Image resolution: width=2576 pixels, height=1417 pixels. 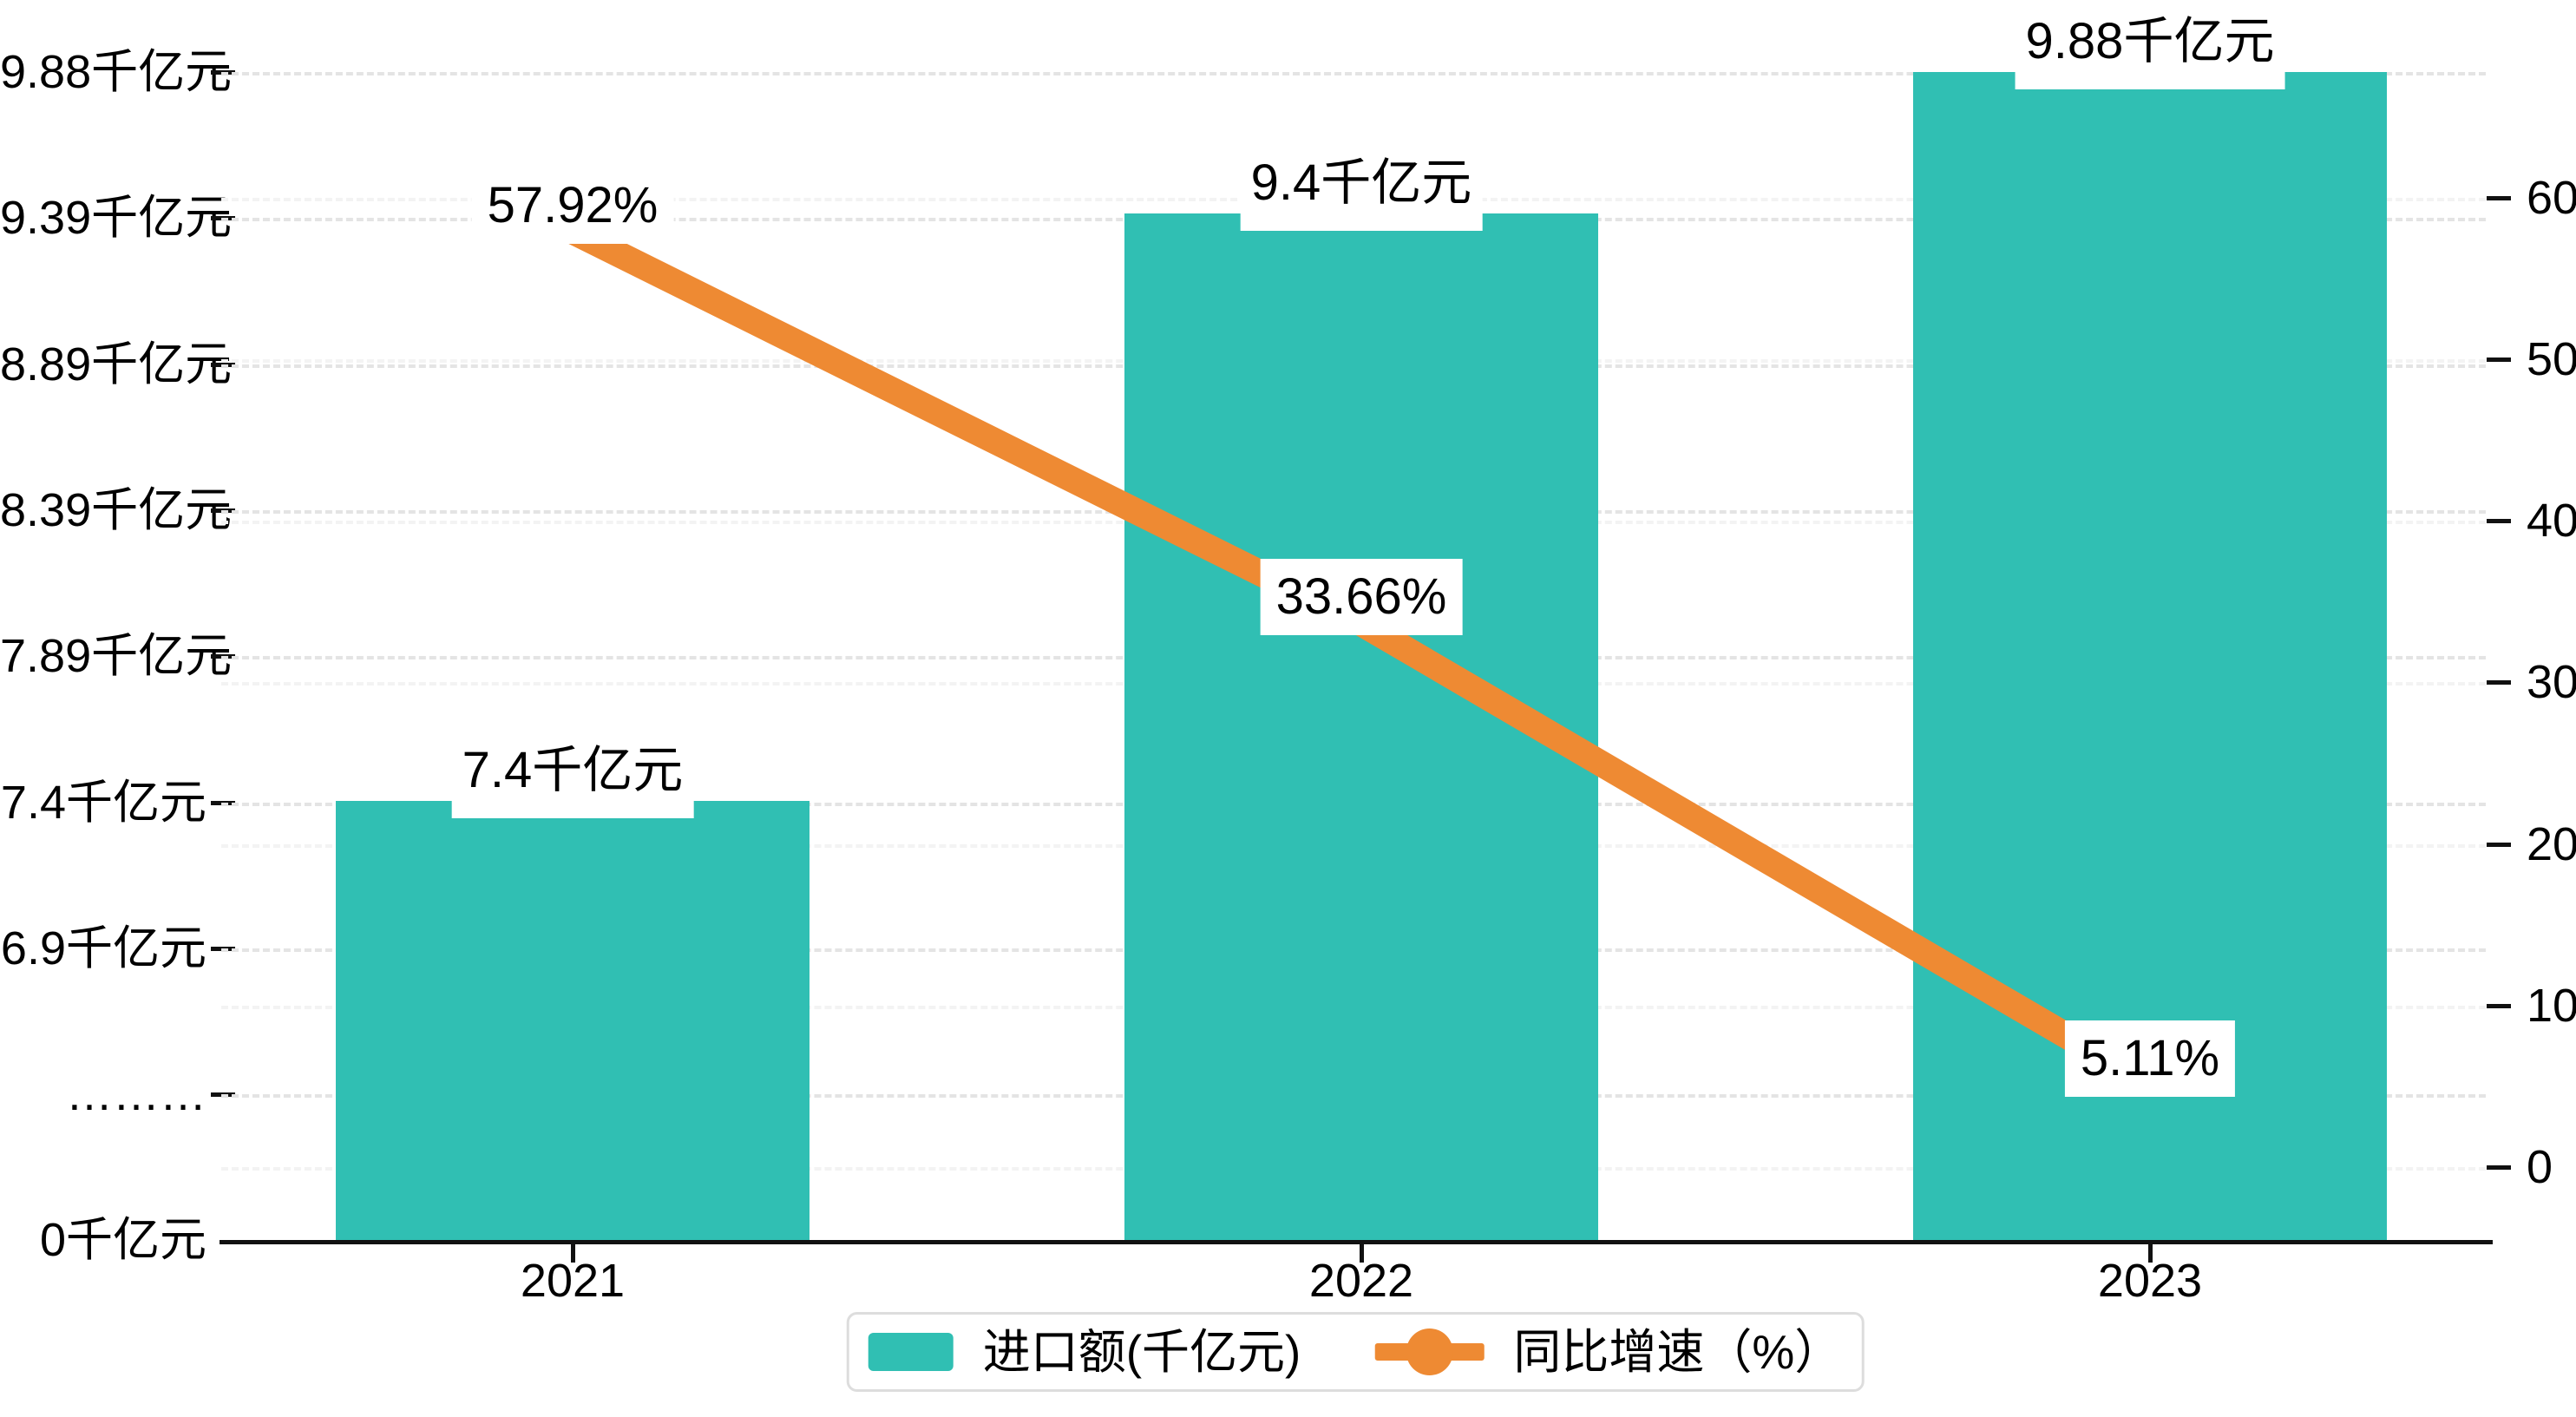 What do you see at coordinates (2150, 1251) in the screenshot?
I see `x-axis-tick-2023` at bounding box center [2150, 1251].